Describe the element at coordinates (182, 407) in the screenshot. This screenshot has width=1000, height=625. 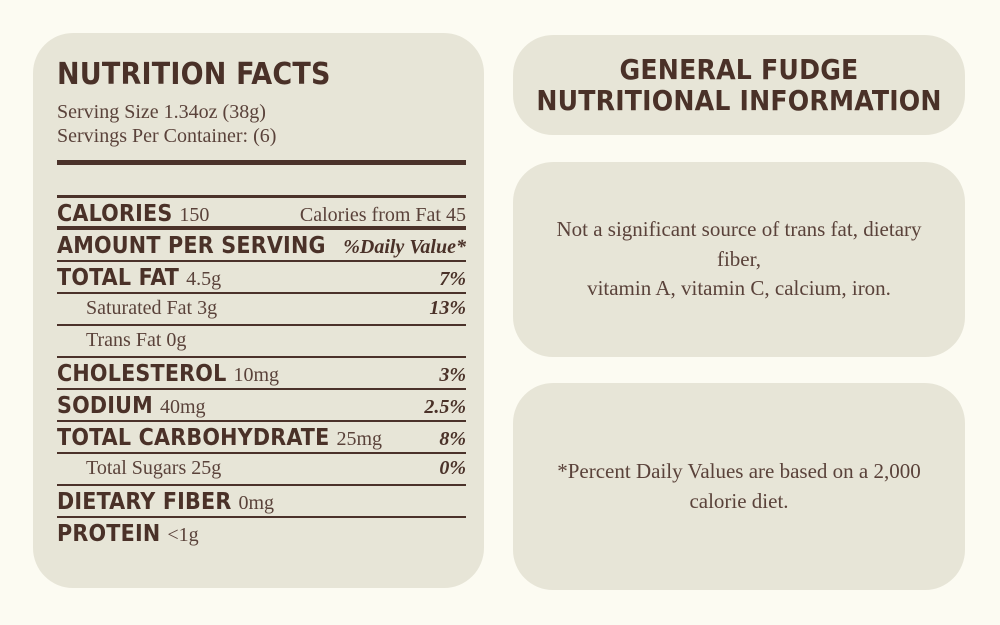
I see `row-amount: 40mg` at that location.